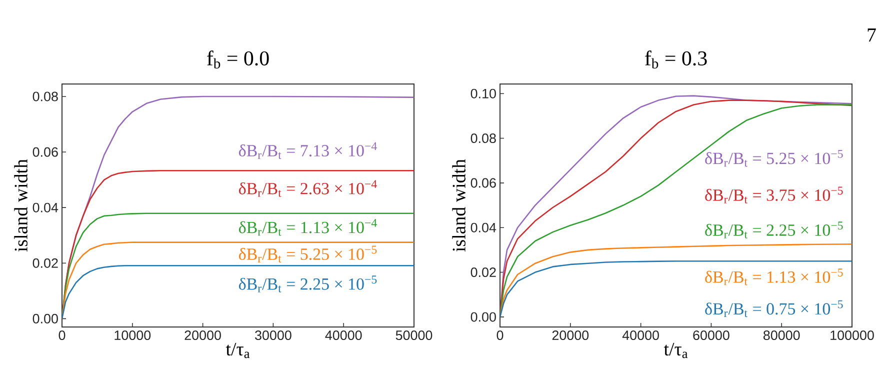  What do you see at coordinates (238, 59) in the screenshot?
I see `chart-title: f$_{b}$ = 0.0` at bounding box center [238, 59].